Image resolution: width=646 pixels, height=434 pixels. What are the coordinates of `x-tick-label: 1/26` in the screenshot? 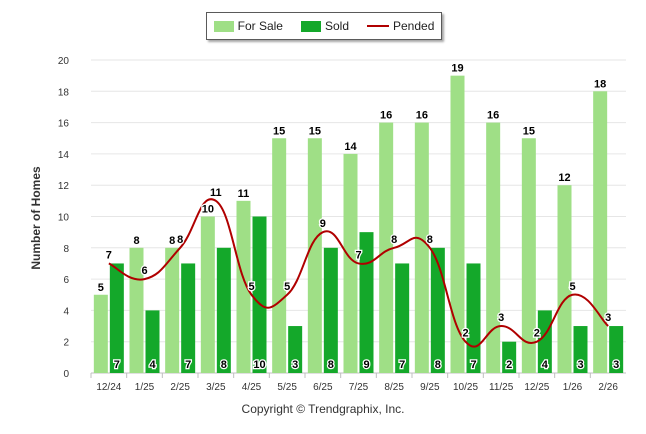 It's located at (573, 387).